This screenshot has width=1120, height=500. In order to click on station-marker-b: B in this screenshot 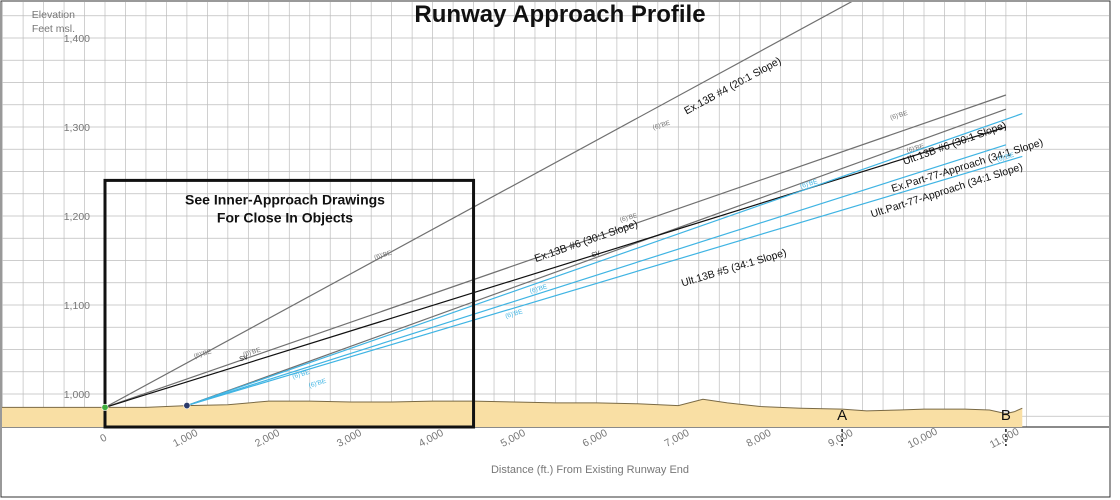, I will do `click(1006, 415)`.